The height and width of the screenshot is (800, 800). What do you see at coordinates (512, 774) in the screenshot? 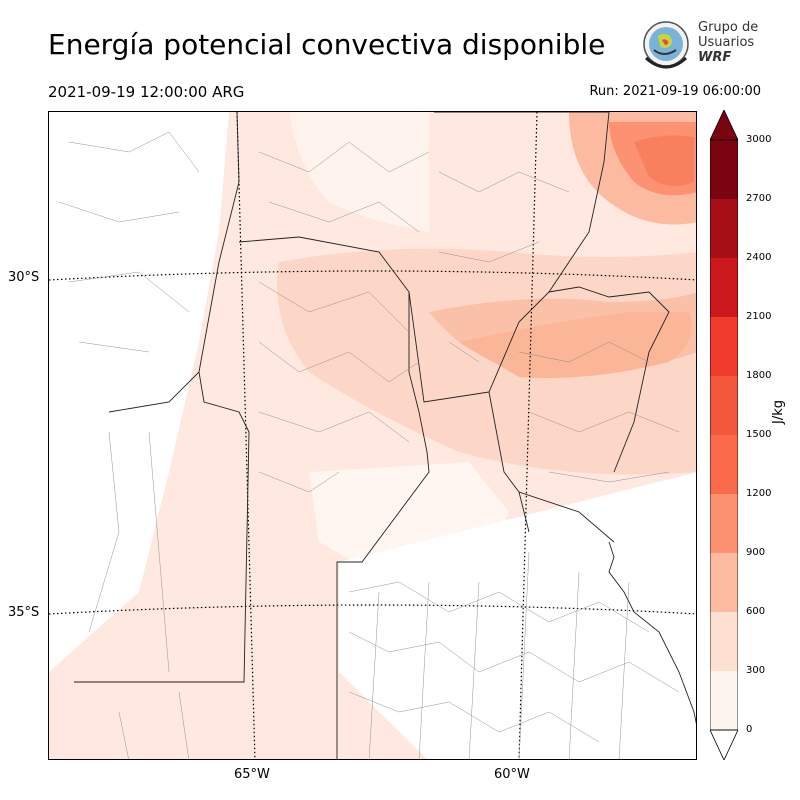
I see `lon-label-60: 60°W` at bounding box center [512, 774].